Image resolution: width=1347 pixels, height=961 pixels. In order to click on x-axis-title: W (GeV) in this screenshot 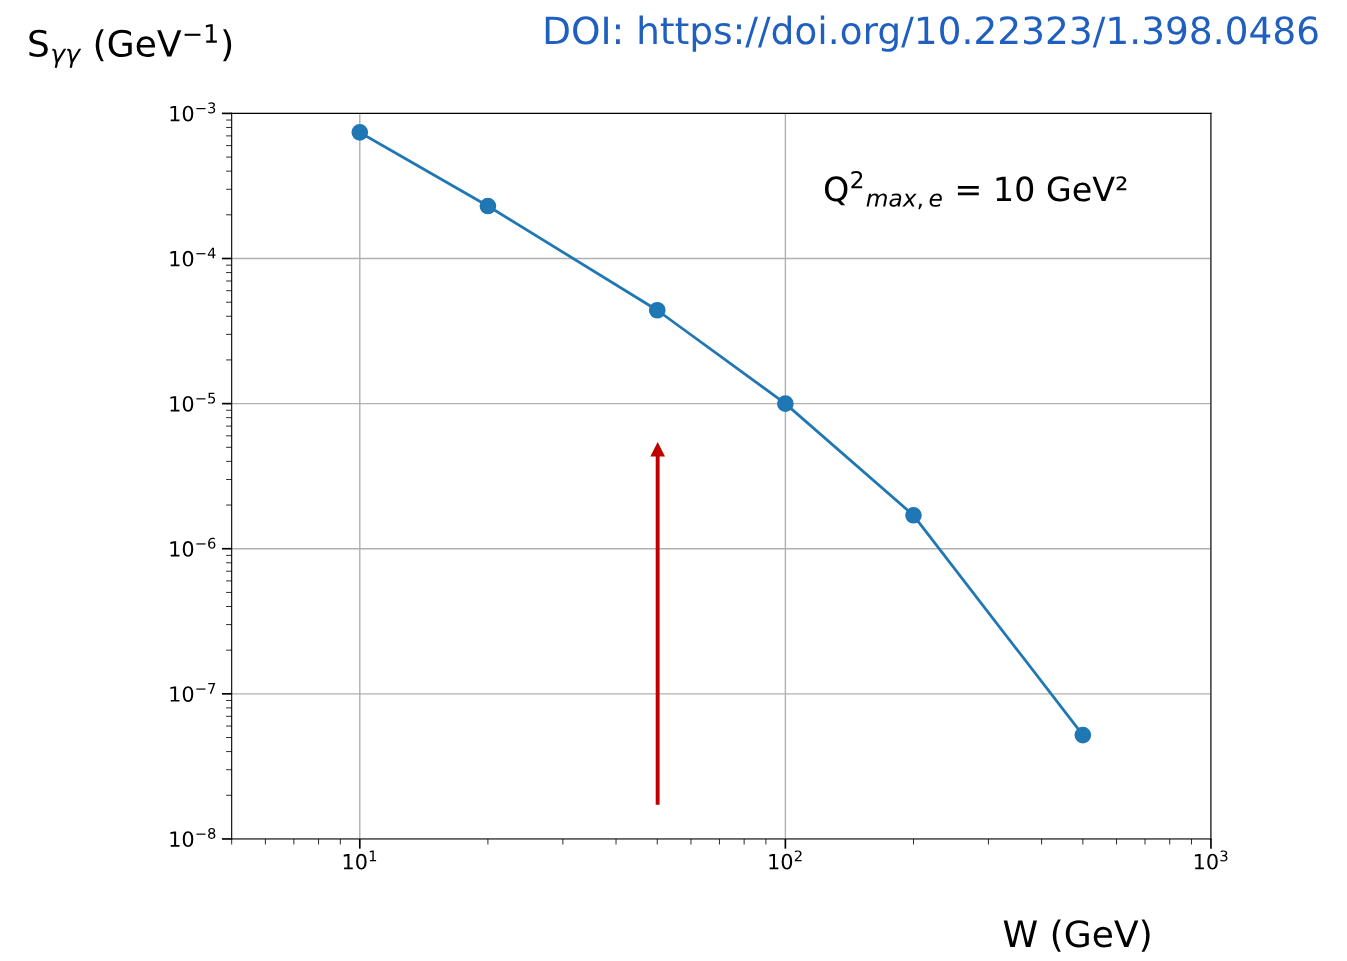, I will do `click(1076, 935)`.